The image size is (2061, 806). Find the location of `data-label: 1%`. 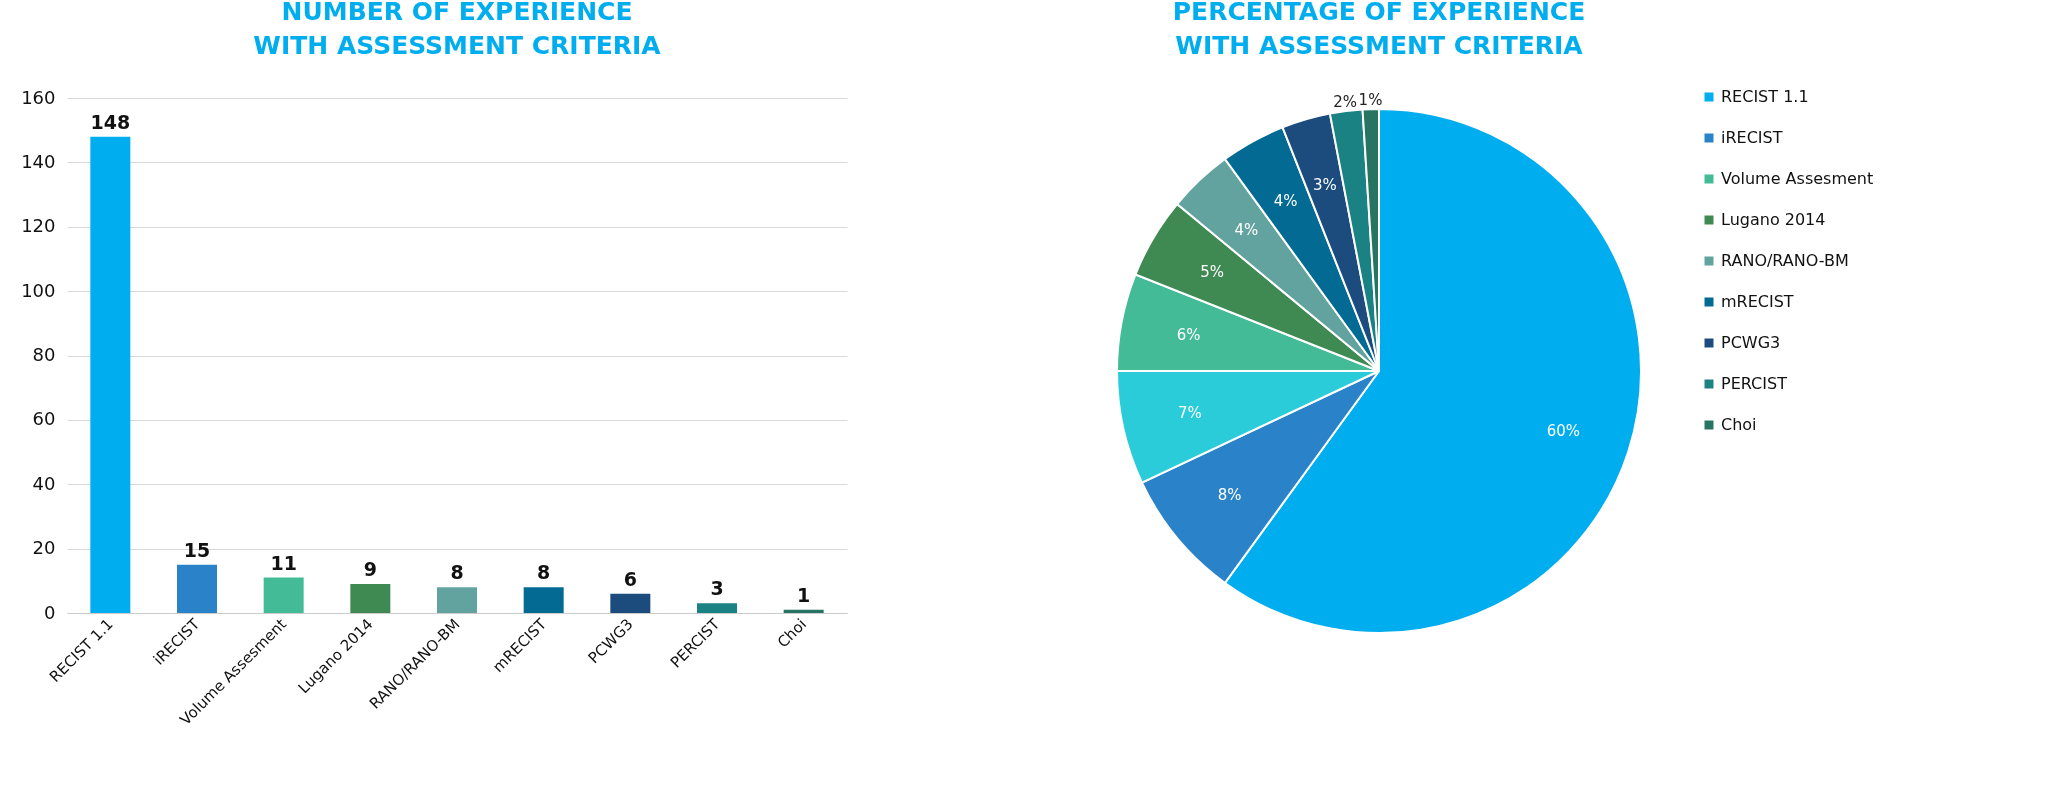

data-label: 1% is located at coordinates (1370, 100).